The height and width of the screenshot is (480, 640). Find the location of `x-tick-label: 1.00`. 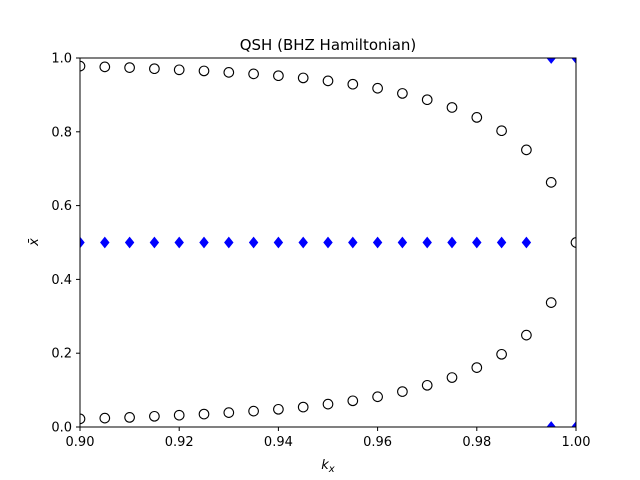

x-tick-label: 1.00 is located at coordinates (576, 442).